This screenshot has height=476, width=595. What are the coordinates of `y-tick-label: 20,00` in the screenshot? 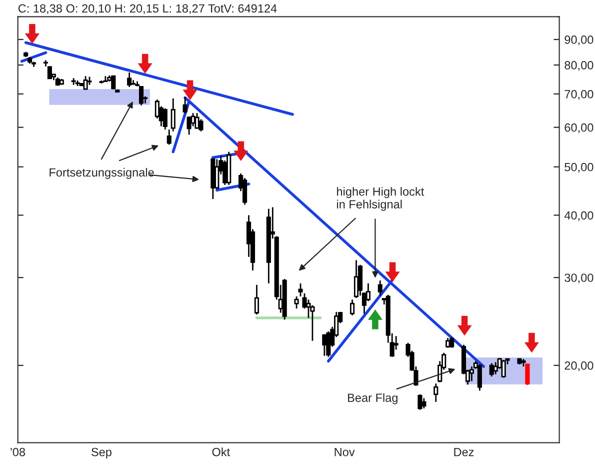 It's located at (579, 366).